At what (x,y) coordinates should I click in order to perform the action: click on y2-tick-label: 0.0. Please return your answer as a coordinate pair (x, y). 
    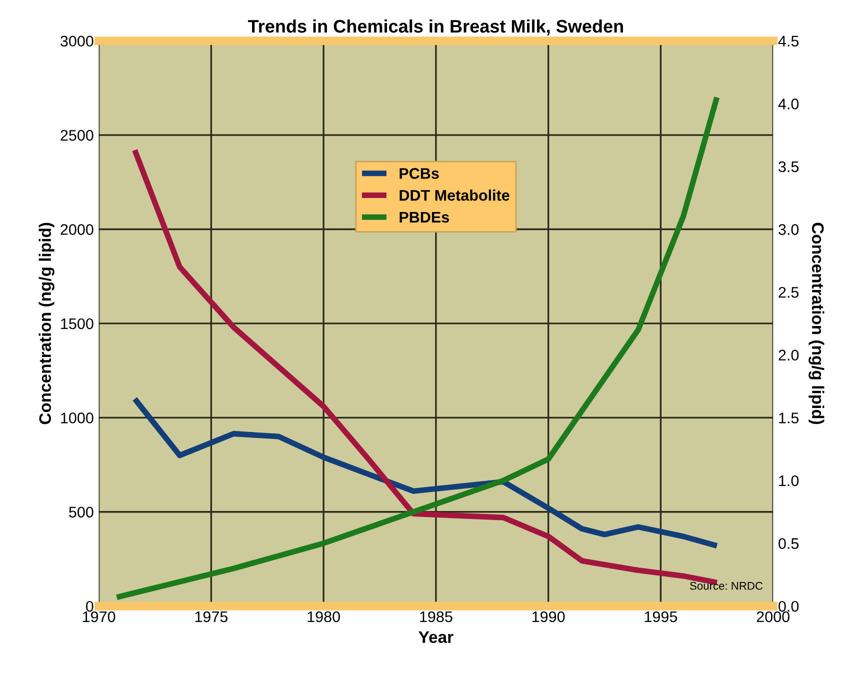
    Looking at the image, I should click on (788, 606).